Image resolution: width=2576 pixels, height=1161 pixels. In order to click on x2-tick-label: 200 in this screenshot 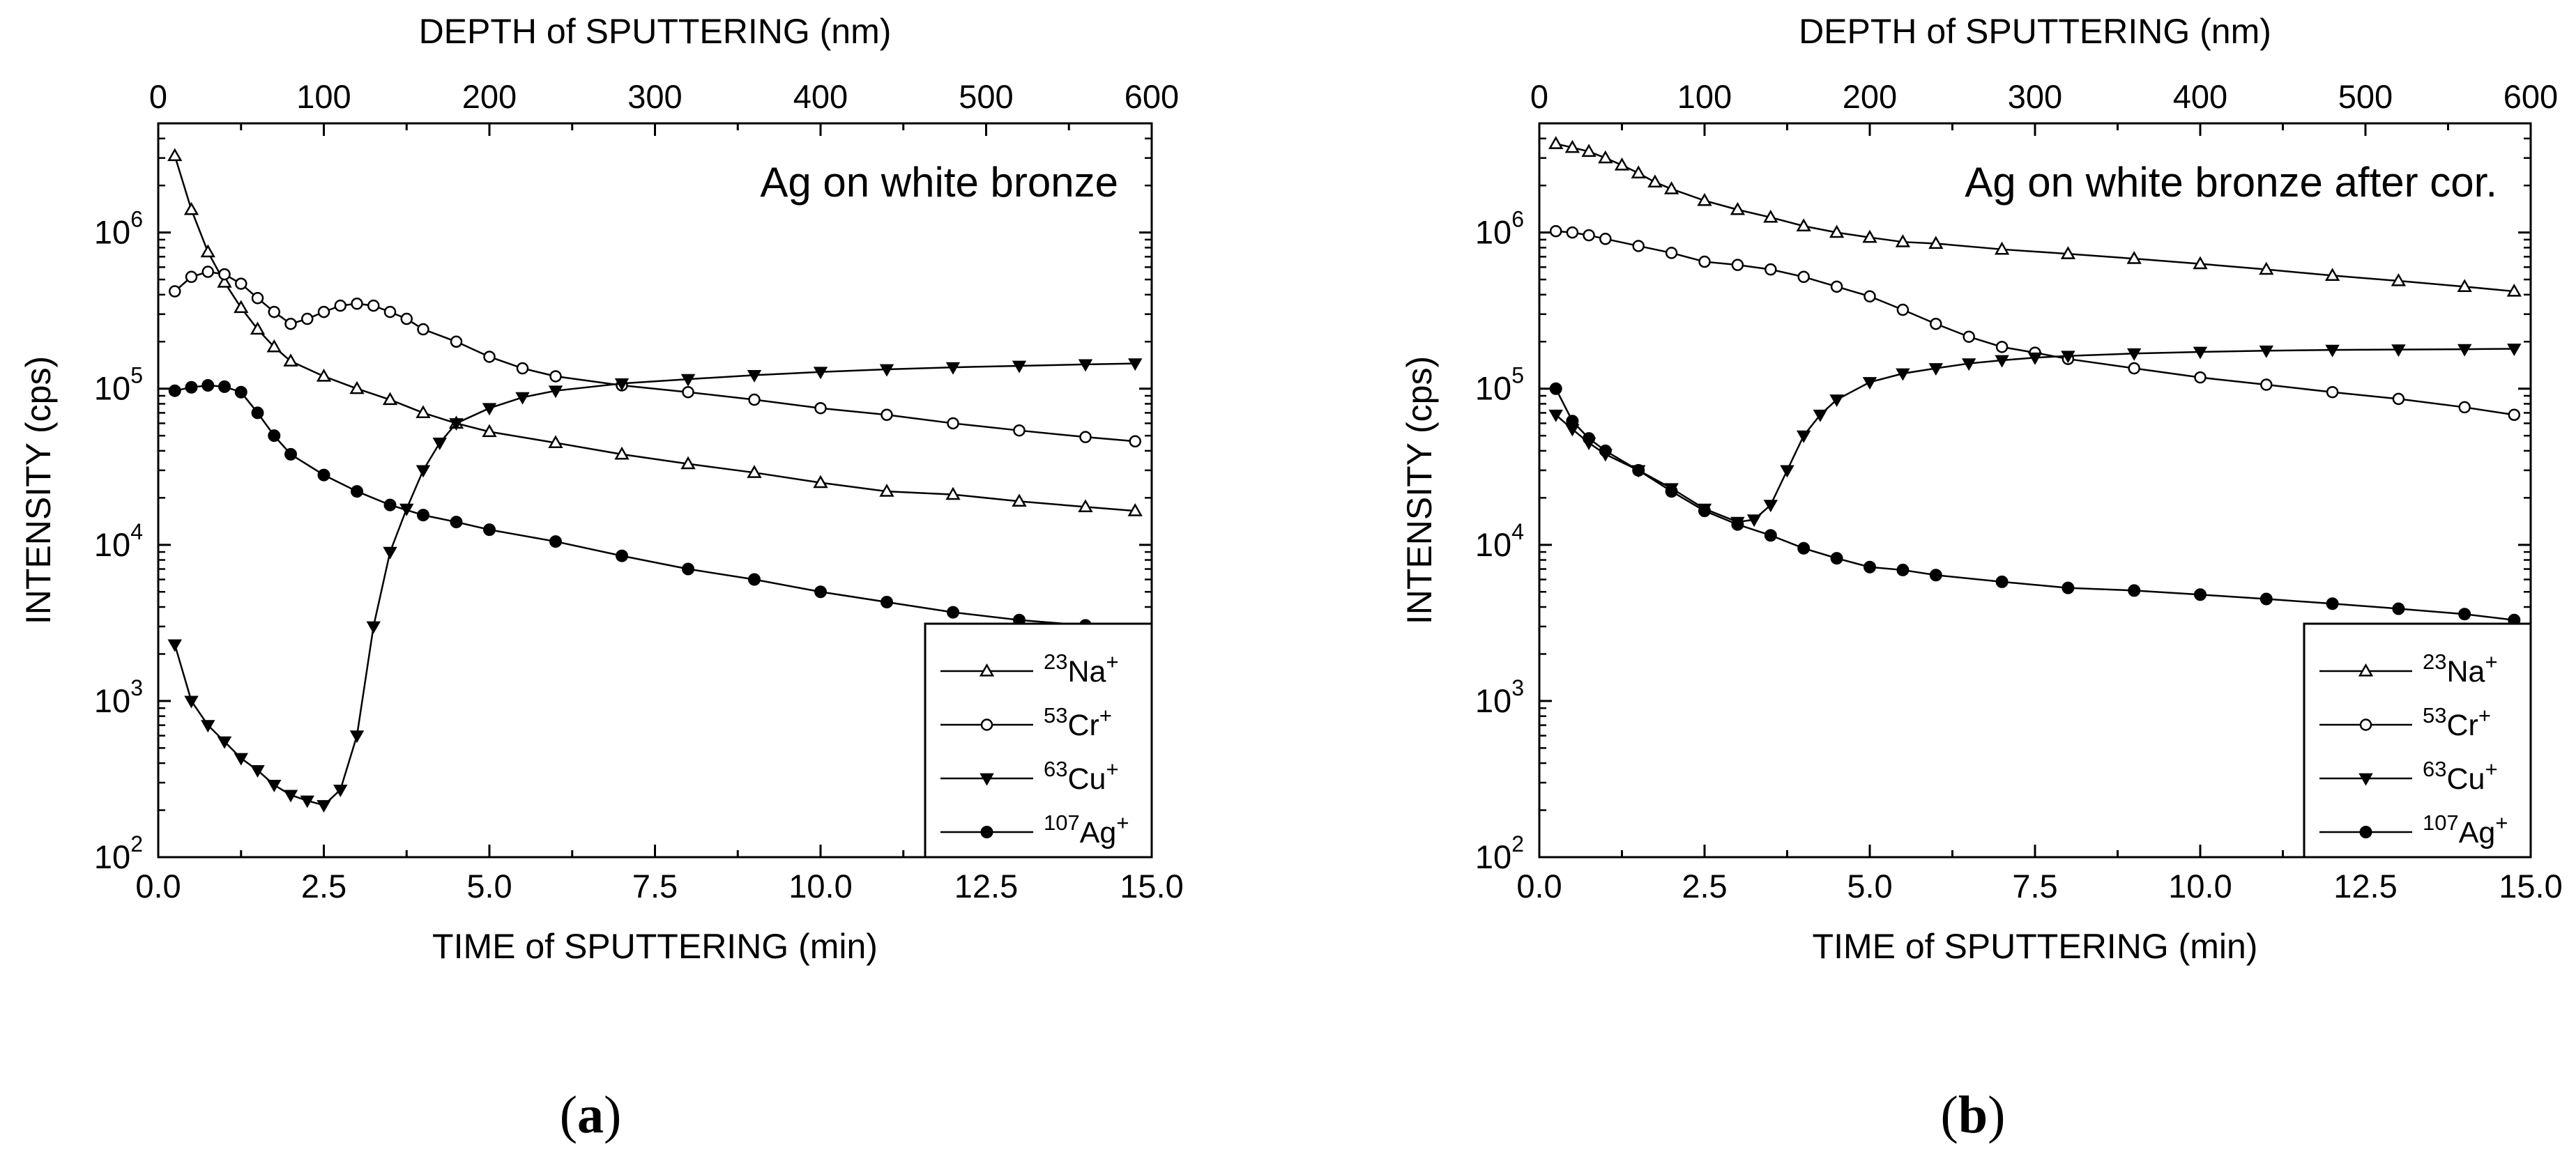, I will do `click(490, 96)`.